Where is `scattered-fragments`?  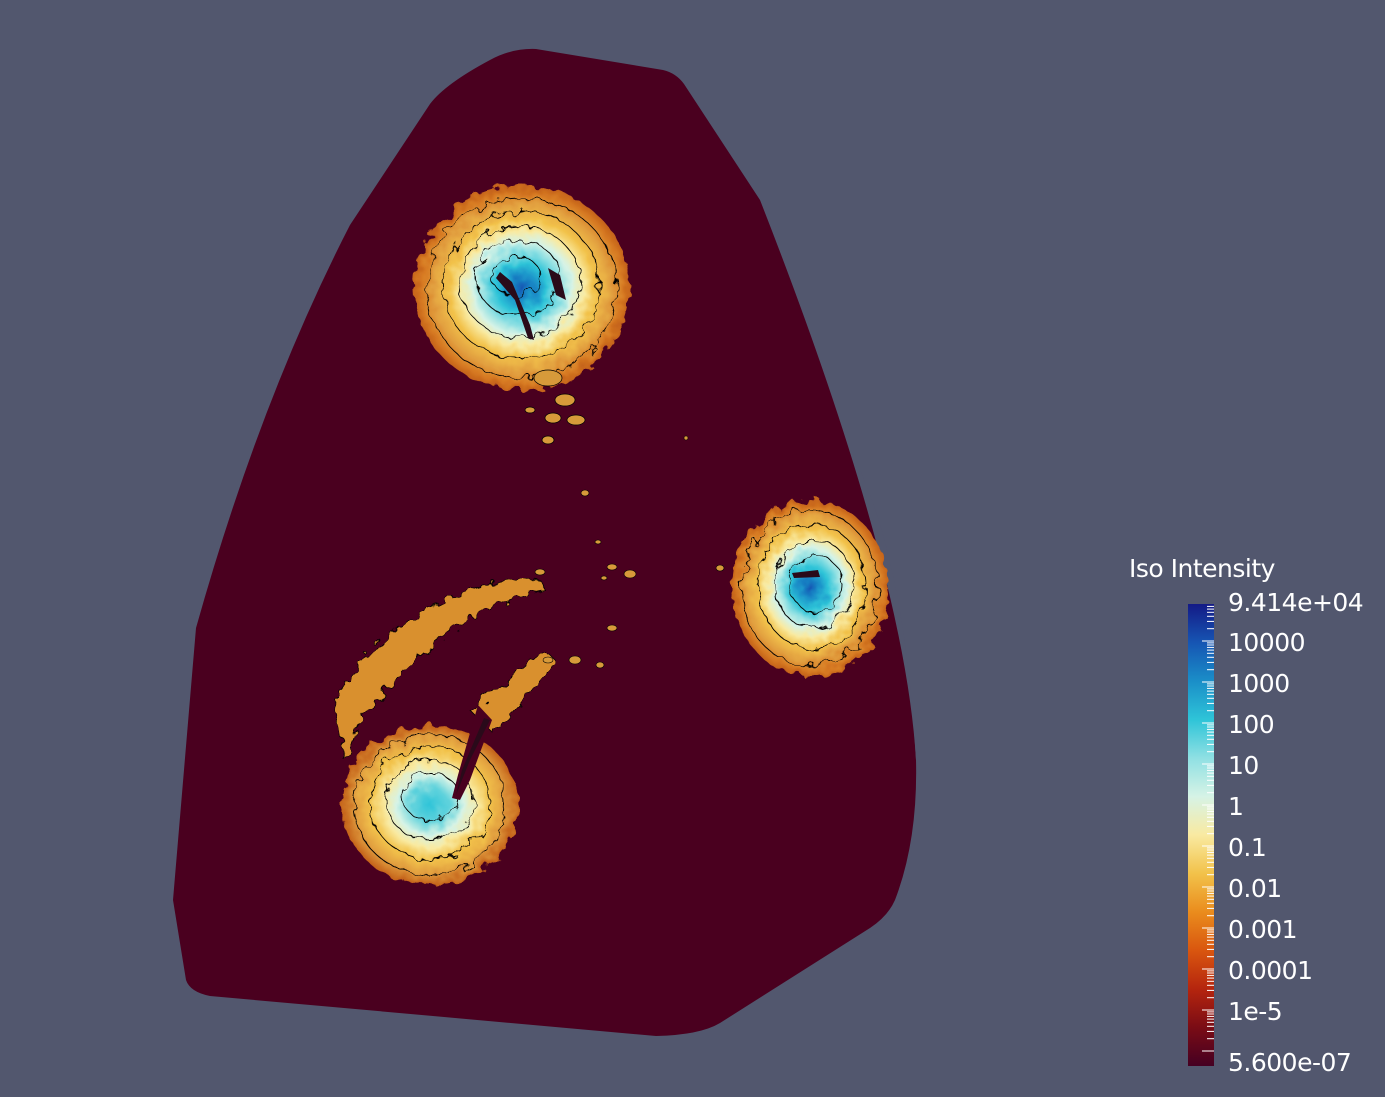 scattered-fragments is located at coordinates (629, 552).